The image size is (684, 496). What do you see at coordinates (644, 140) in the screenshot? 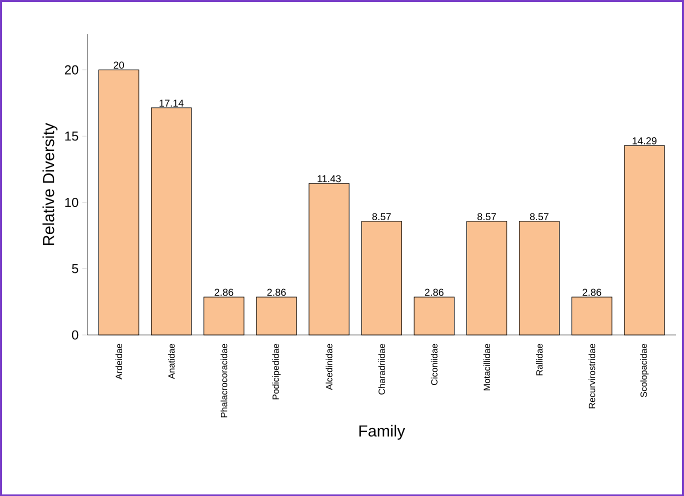
I see `data-label: 14.29` at bounding box center [644, 140].